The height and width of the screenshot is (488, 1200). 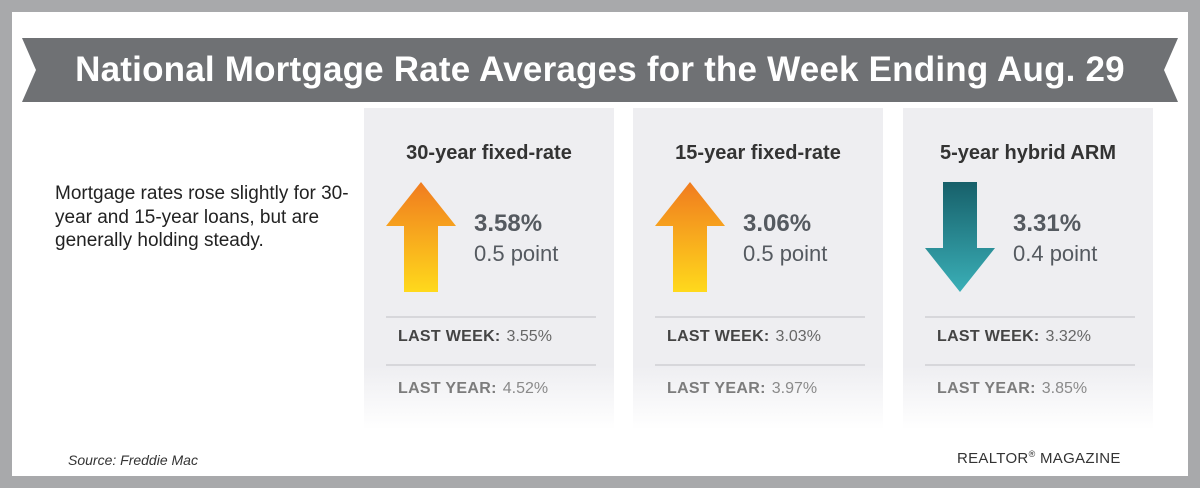 I want to click on last-year-row: LAST YEAR: 4.52%, so click(x=473, y=389).